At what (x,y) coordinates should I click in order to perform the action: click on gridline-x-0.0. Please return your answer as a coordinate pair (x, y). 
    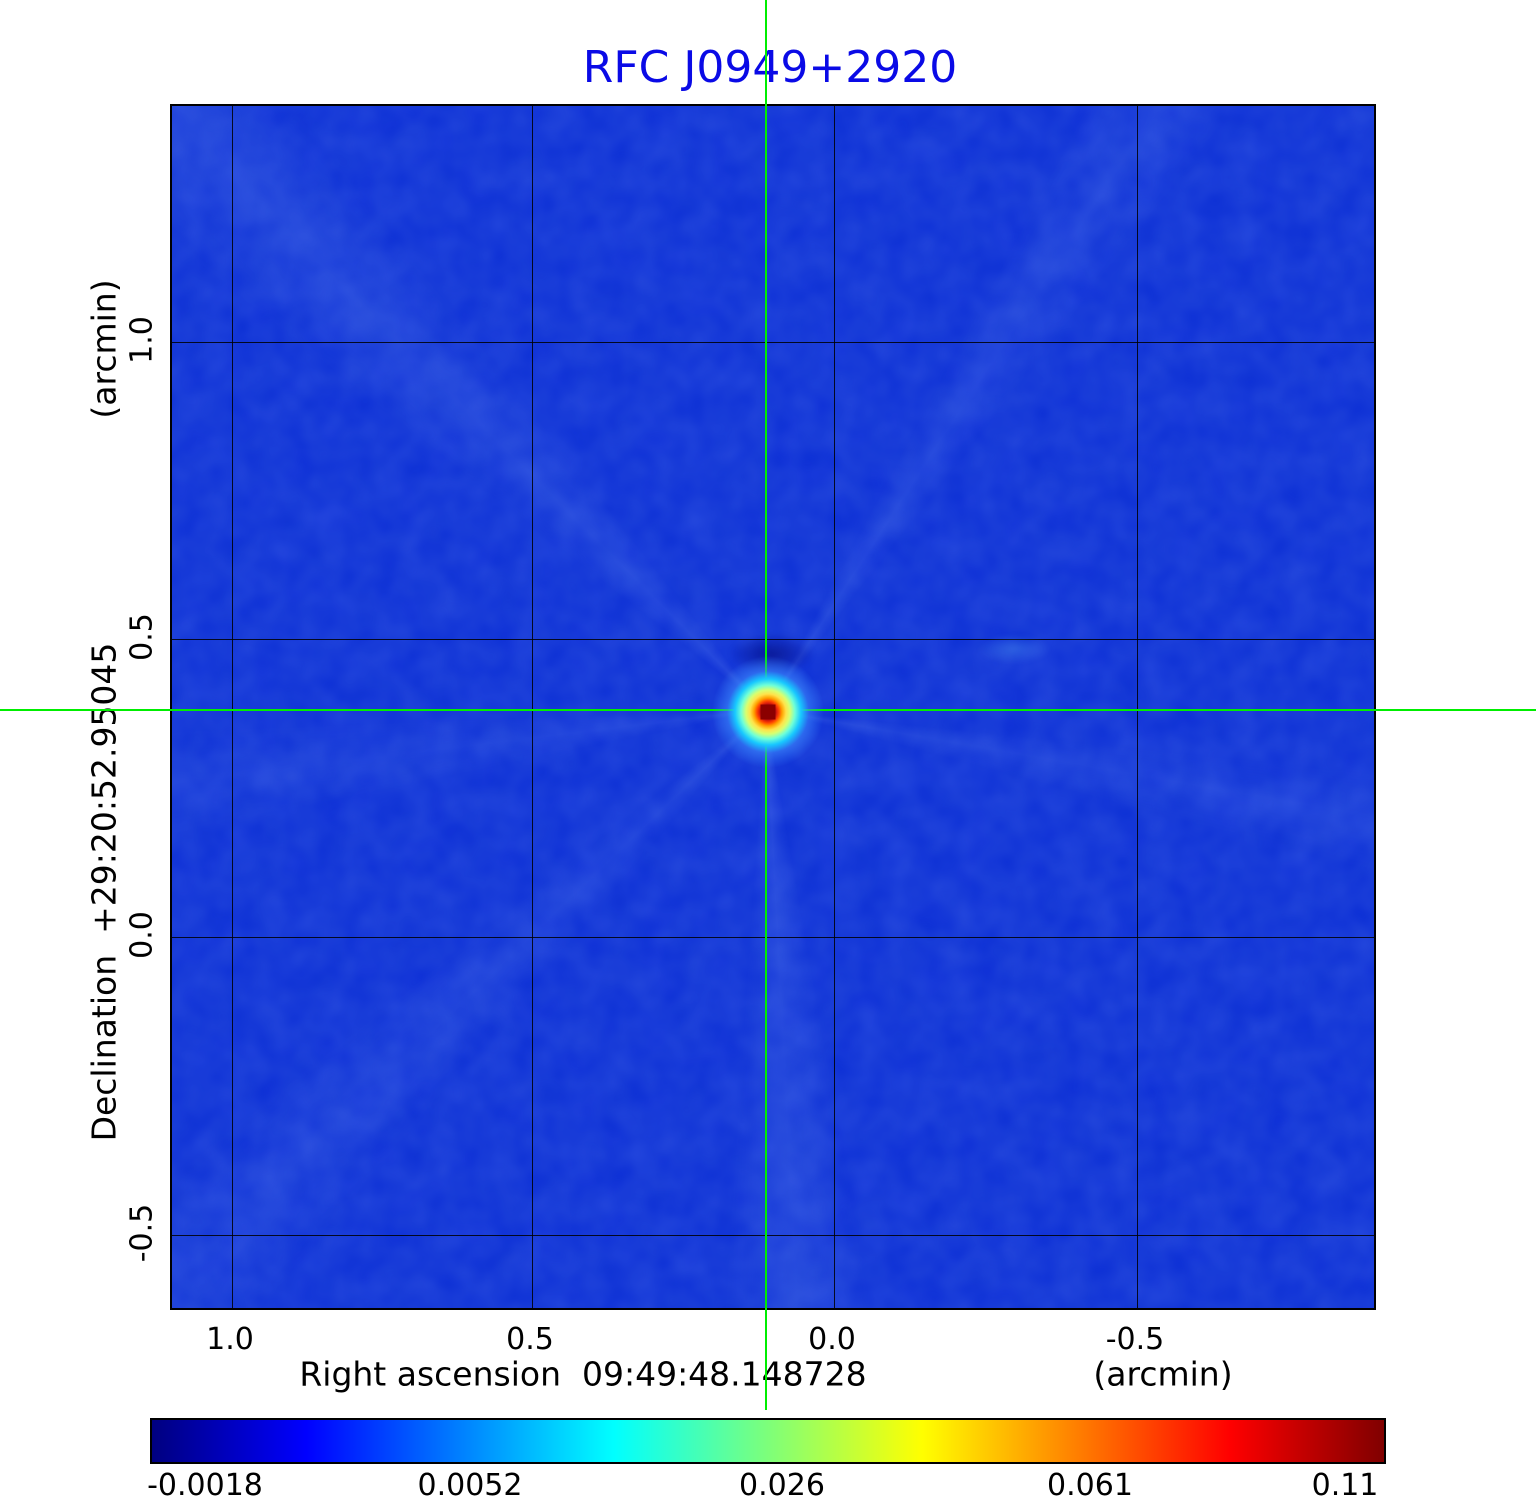
    Looking at the image, I should click on (834, 707).